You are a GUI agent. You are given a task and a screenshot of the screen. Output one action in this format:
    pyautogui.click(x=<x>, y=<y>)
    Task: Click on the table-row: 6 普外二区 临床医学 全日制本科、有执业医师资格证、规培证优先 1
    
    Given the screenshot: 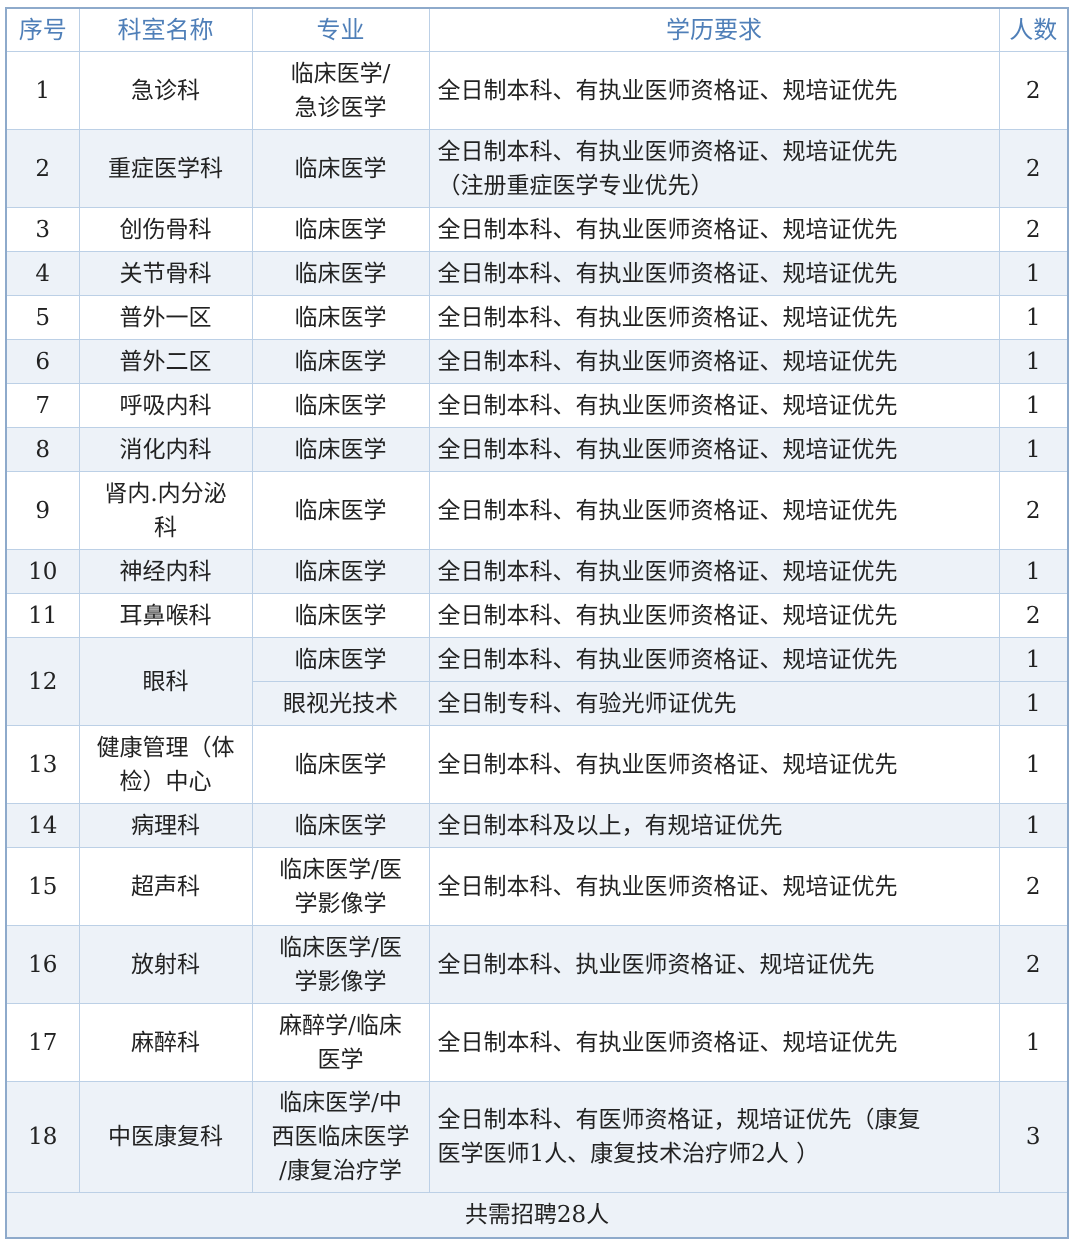 What is the action you would take?
    pyautogui.click(x=537, y=361)
    